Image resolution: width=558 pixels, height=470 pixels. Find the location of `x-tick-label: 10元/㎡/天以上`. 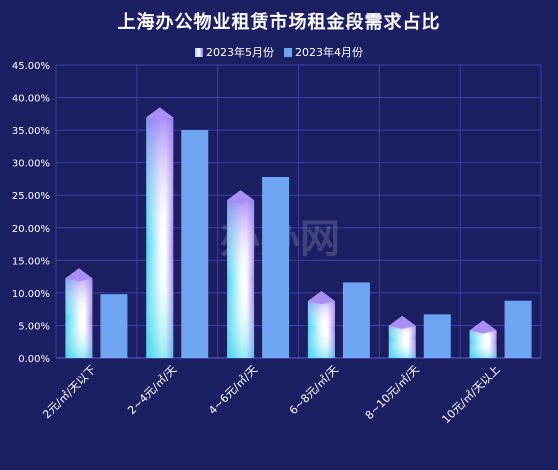

x-tick-label: 10元/㎡/天以上 is located at coordinates (470, 394).